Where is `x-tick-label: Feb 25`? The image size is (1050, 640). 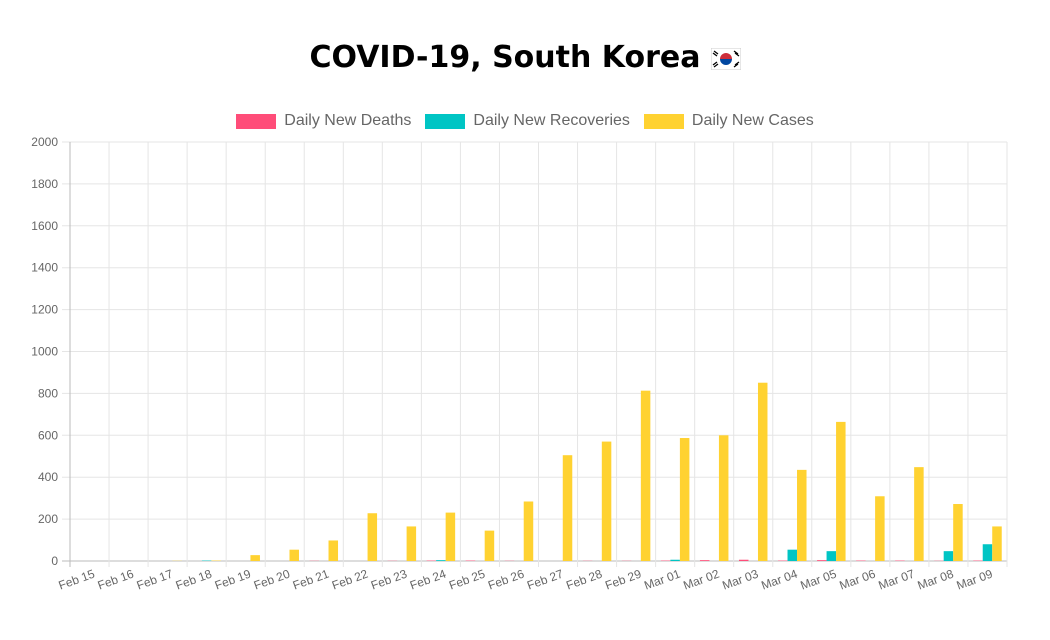
x-tick-label: Feb 25 is located at coordinates (467, 580).